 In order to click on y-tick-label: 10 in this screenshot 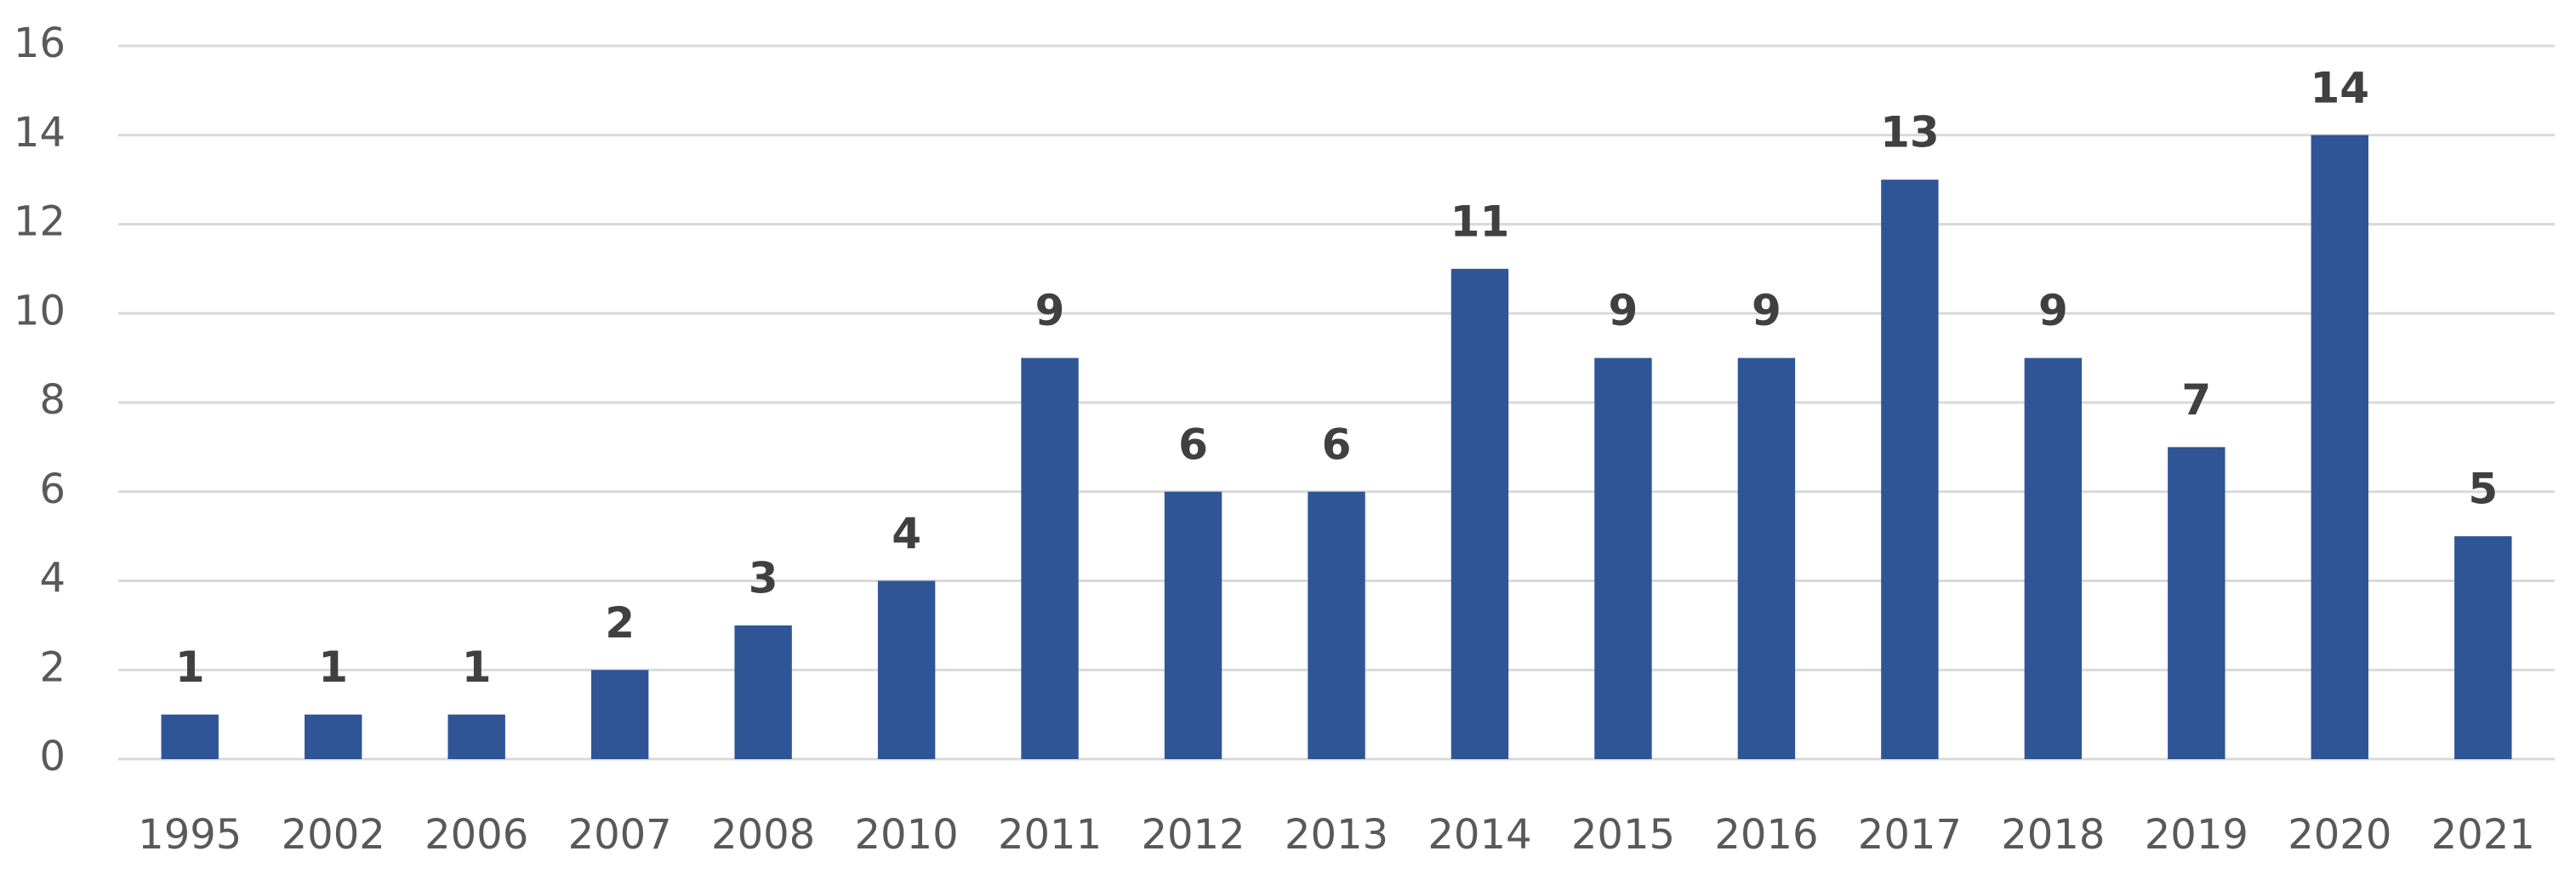, I will do `click(40, 310)`.